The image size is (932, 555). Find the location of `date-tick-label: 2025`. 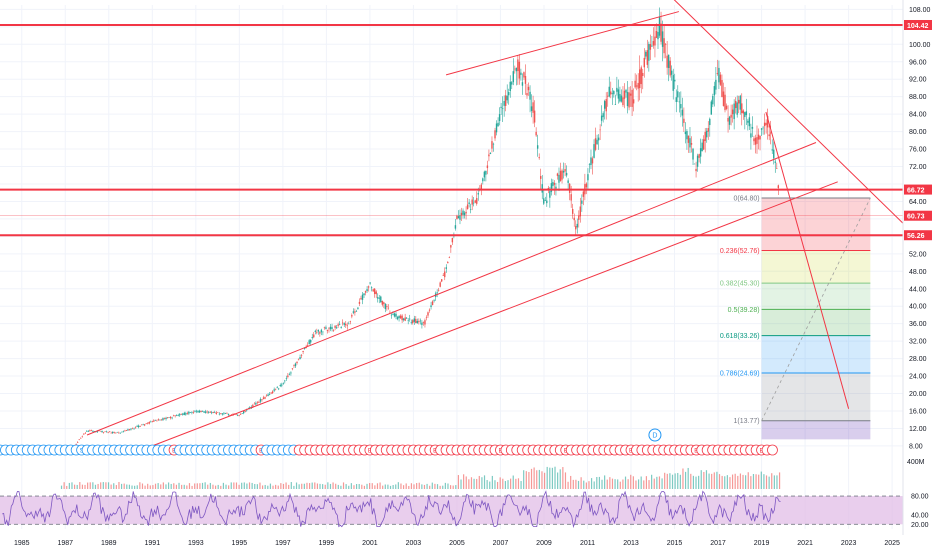

date-tick-label: 2025 is located at coordinates (892, 543).